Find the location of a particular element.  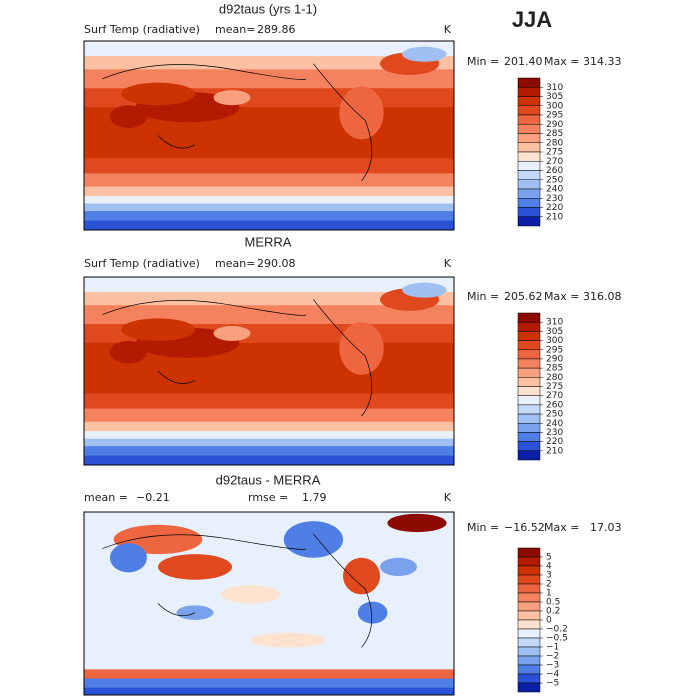

colorbar-label: 1 is located at coordinates (549, 594).